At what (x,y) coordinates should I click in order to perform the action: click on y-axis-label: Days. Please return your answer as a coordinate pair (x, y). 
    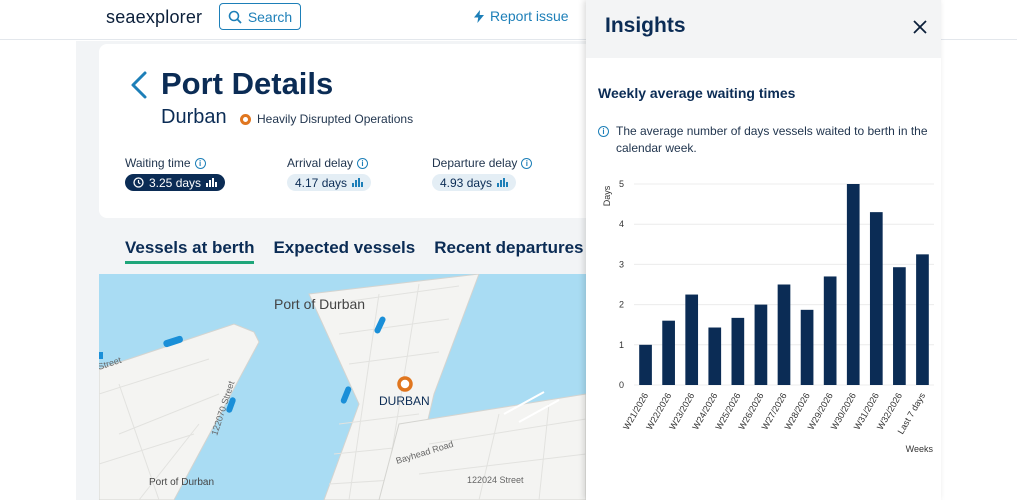
    Looking at the image, I should click on (607, 195).